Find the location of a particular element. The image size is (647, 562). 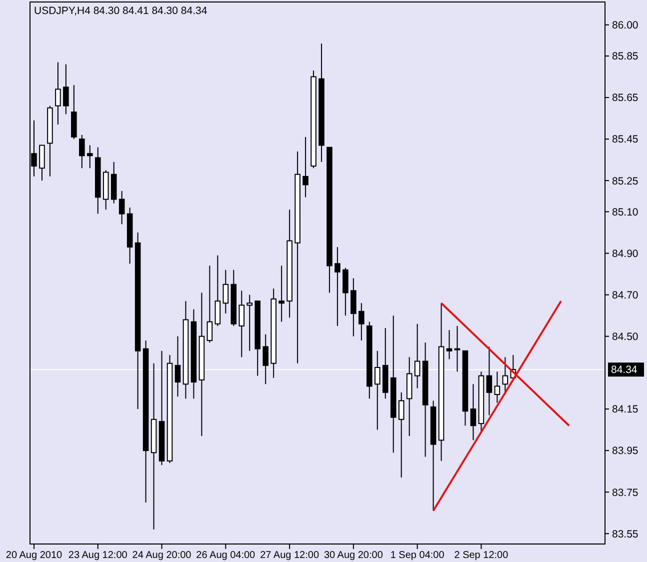

y-tick-label: 86.00 is located at coordinates (625, 26).